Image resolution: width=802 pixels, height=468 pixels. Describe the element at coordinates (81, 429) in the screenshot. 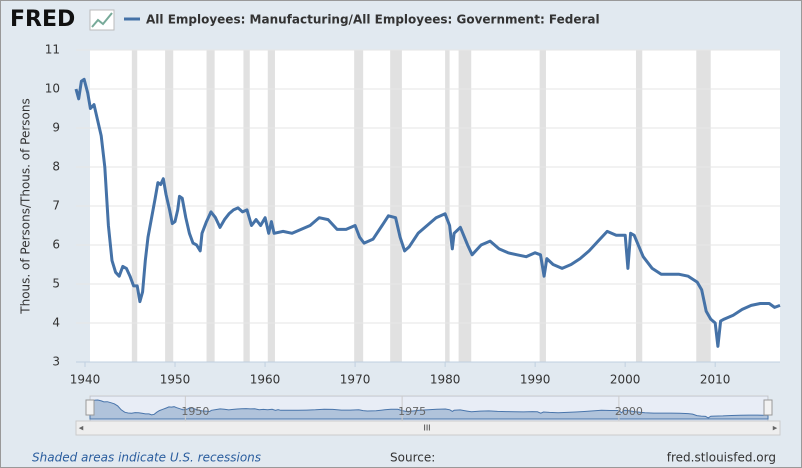

I see `scroll-arrow: ◂` at that location.